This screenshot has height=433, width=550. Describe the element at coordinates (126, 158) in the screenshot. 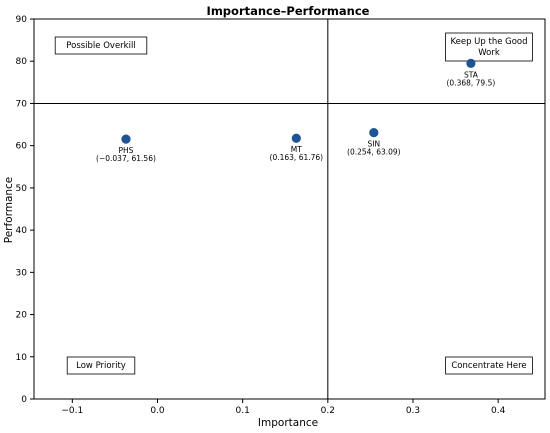

I see `point-coord-label: (−0.037, 61.56)` at that location.